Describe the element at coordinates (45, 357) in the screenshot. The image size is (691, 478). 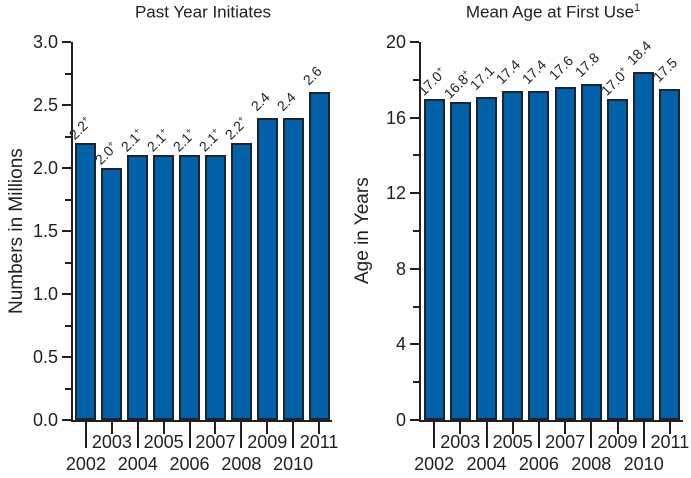
I see `y-tick-label: 0.5` at that location.